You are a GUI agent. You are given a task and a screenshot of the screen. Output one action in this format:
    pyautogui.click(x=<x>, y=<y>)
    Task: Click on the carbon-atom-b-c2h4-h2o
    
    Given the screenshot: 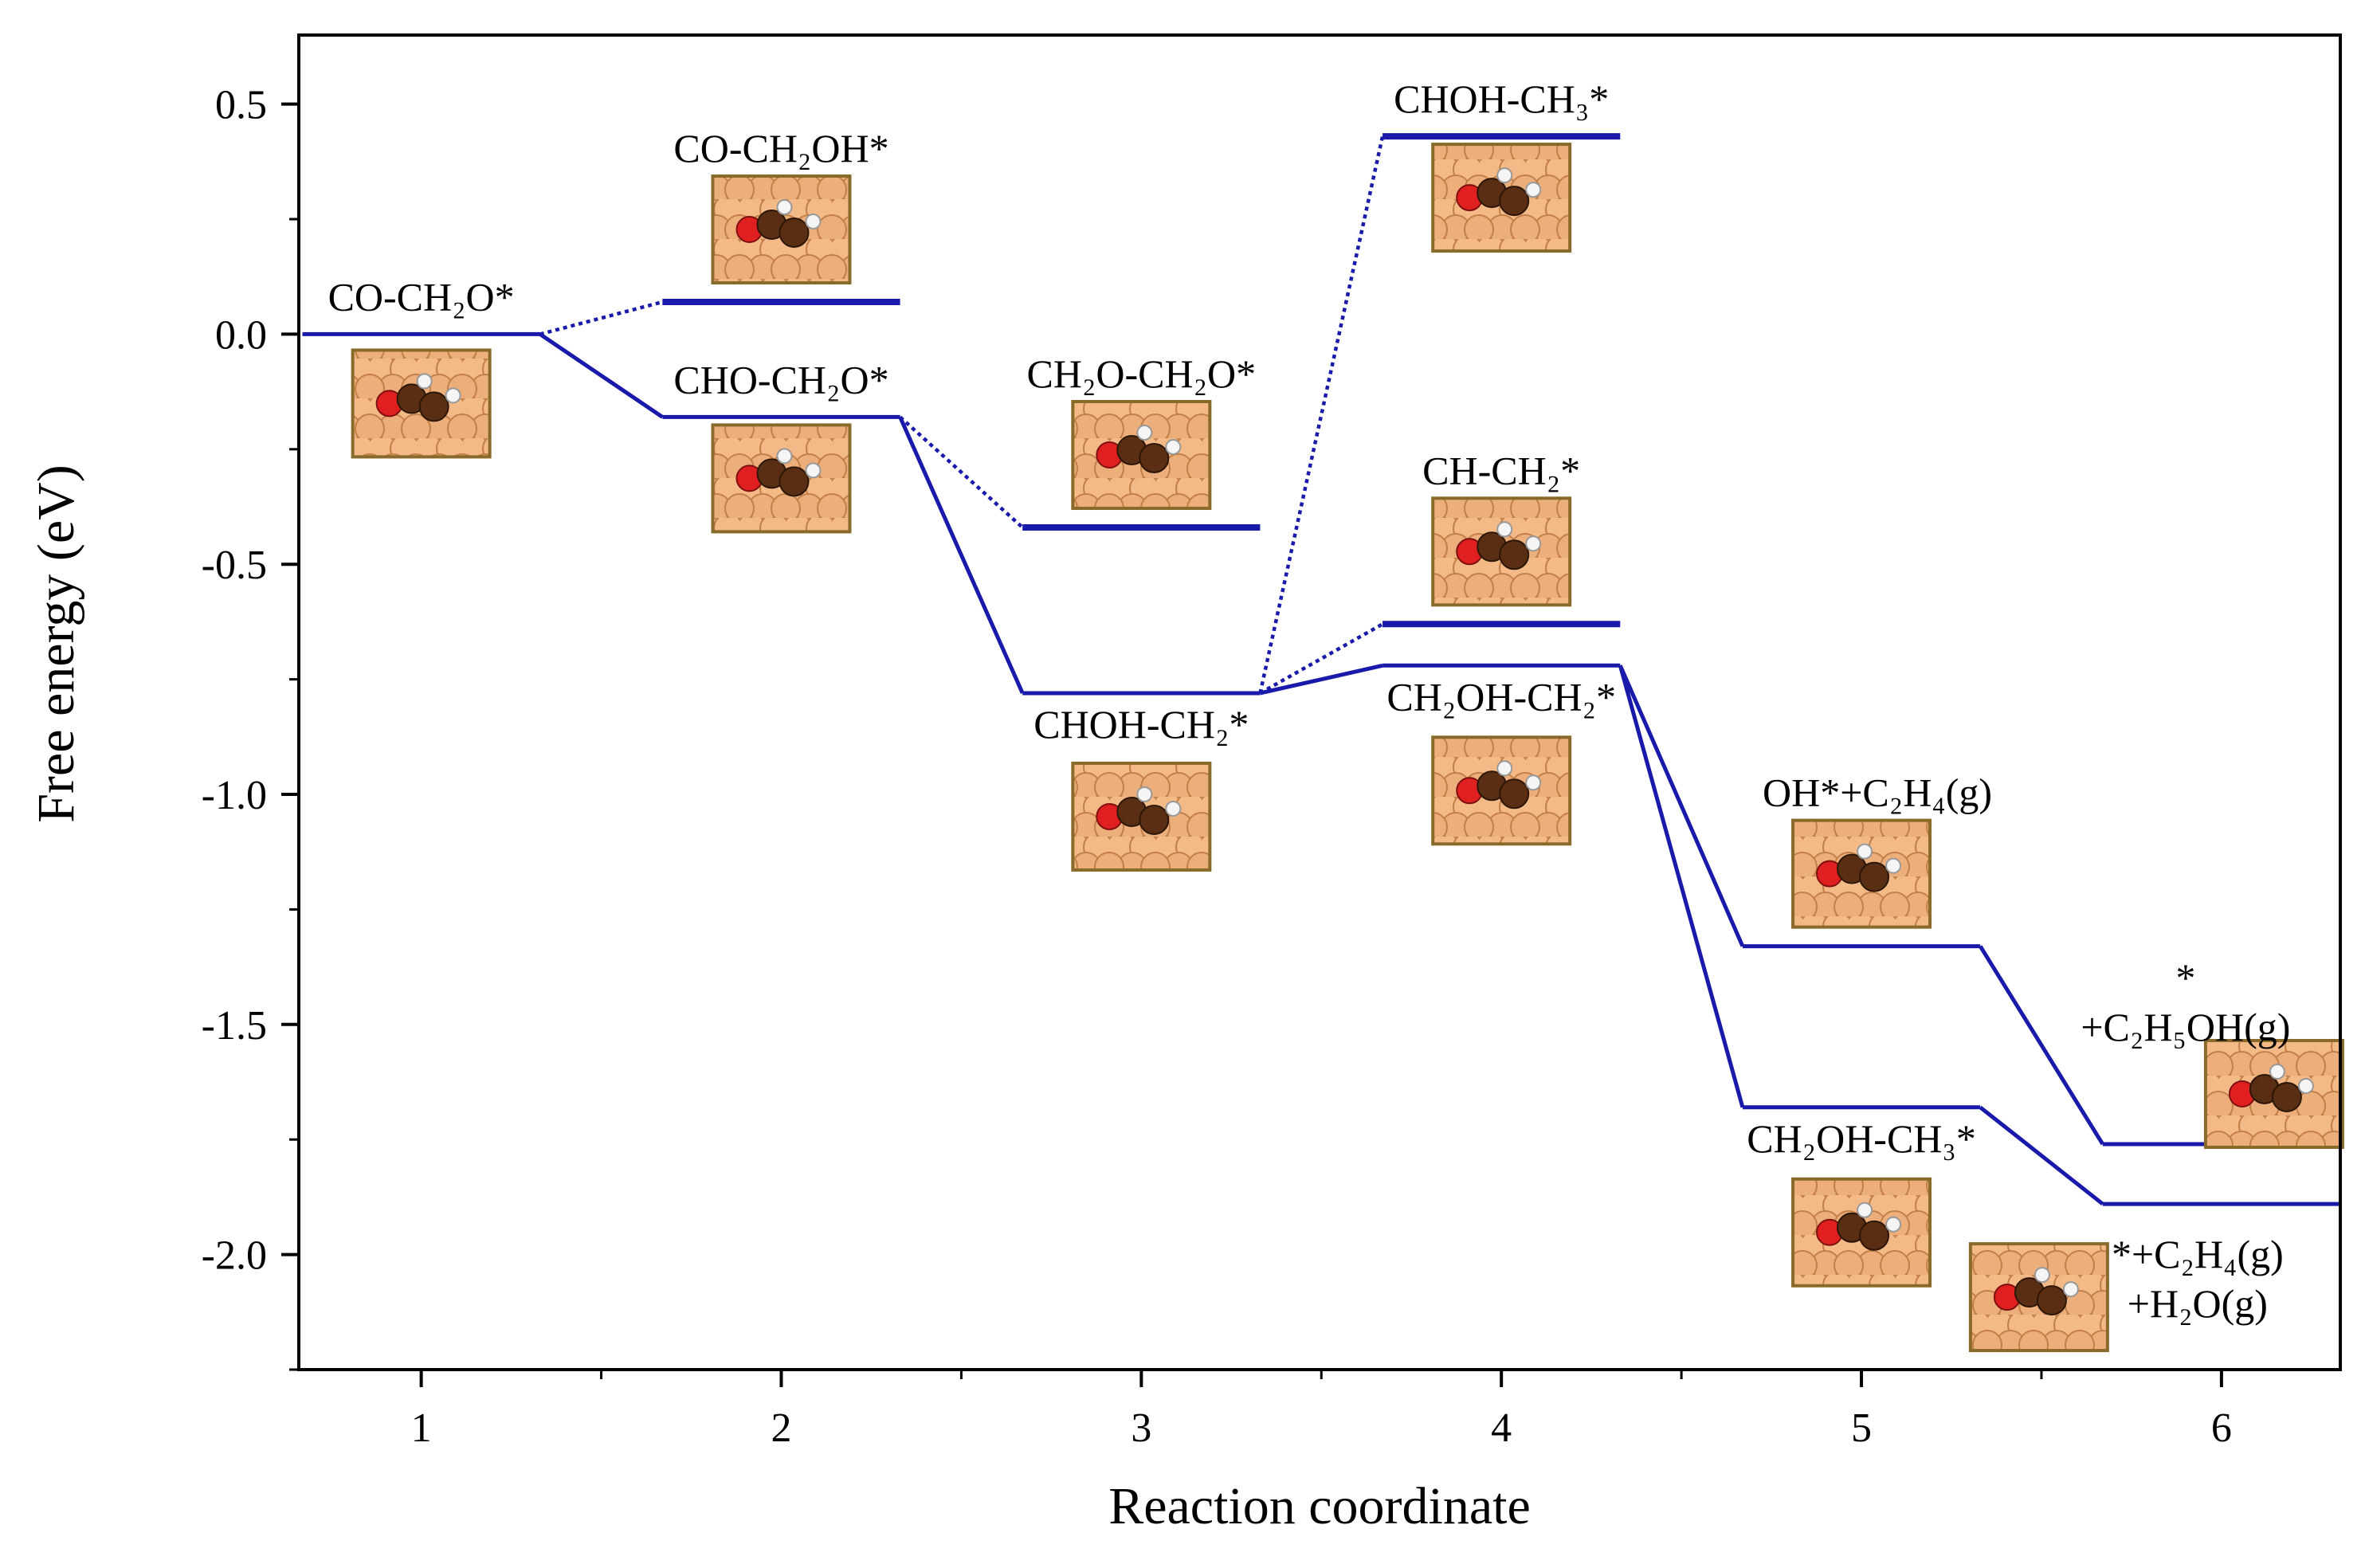 What is the action you would take?
    pyautogui.click(x=2051, y=1300)
    